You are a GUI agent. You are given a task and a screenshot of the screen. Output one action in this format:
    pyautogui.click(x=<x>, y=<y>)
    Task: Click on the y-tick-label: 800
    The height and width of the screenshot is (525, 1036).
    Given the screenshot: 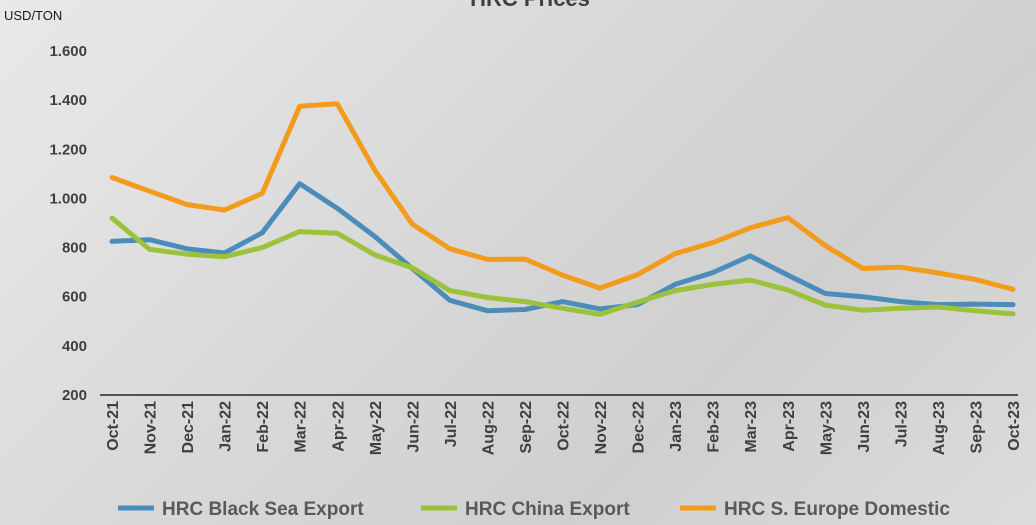 What is the action you would take?
    pyautogui.click(x=74, y=248)
    